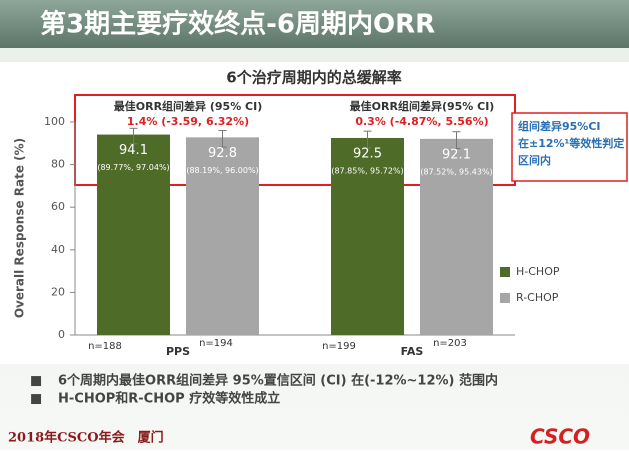  What do you see at coordinates (58, 291) in the screenshot?
I see `y-tick-label: 20` at bounding box center [58, 291].